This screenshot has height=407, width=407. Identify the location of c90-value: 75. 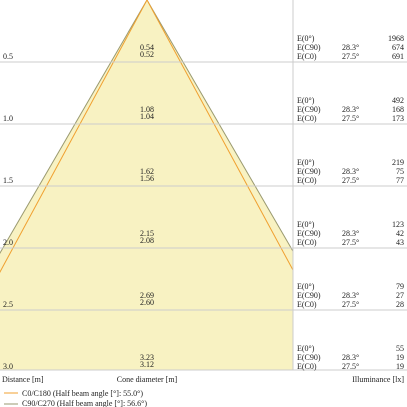
(400, 171).